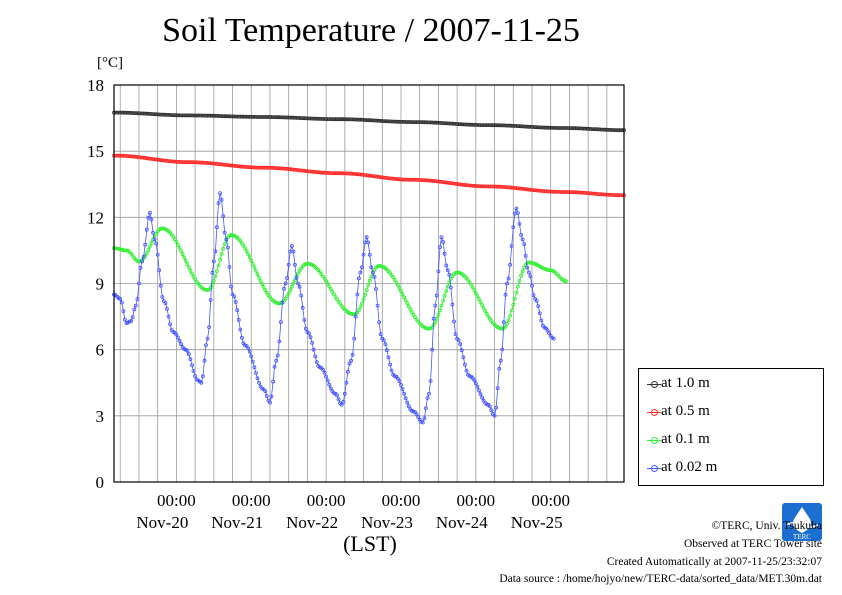  What do you see at coordinates (237, 522) in the screenshot?
I see `x-tick-date-label: Nov-21` at bounding box center [237, 522].